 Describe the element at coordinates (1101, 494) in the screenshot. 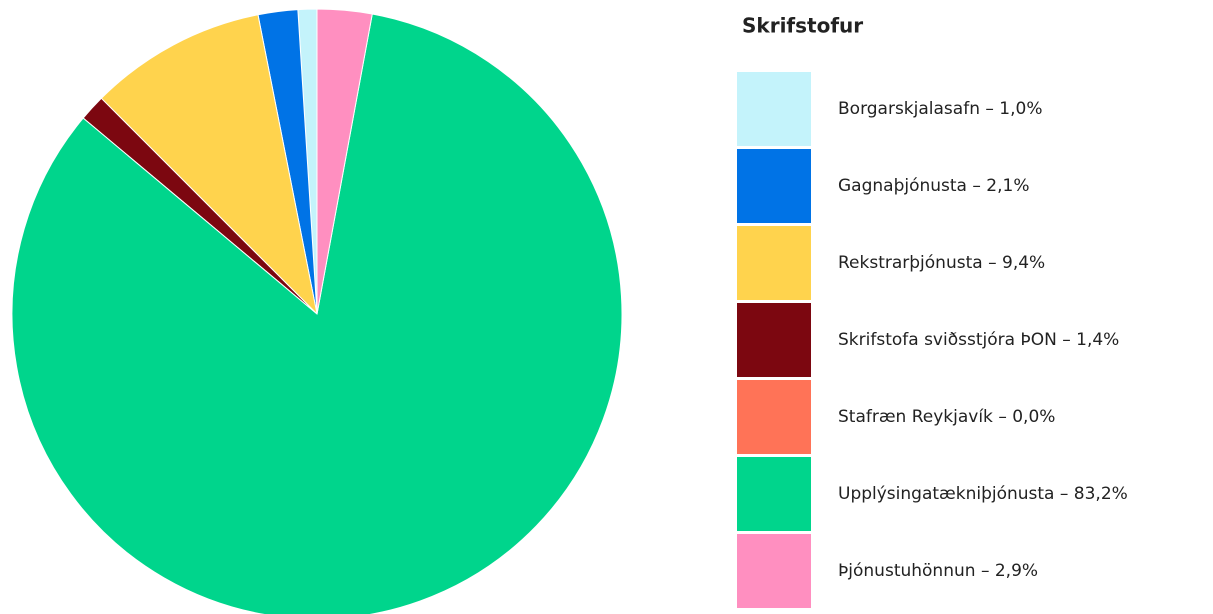

I see `legend-value: 83,2%` at that location.